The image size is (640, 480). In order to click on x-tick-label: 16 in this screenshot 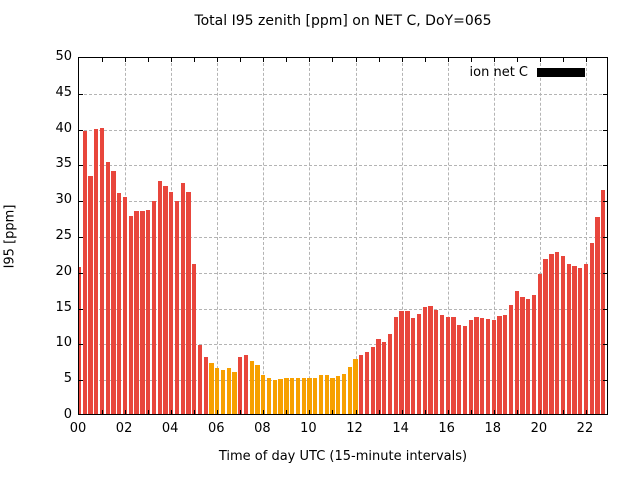, I will do `click(446, 428)`.